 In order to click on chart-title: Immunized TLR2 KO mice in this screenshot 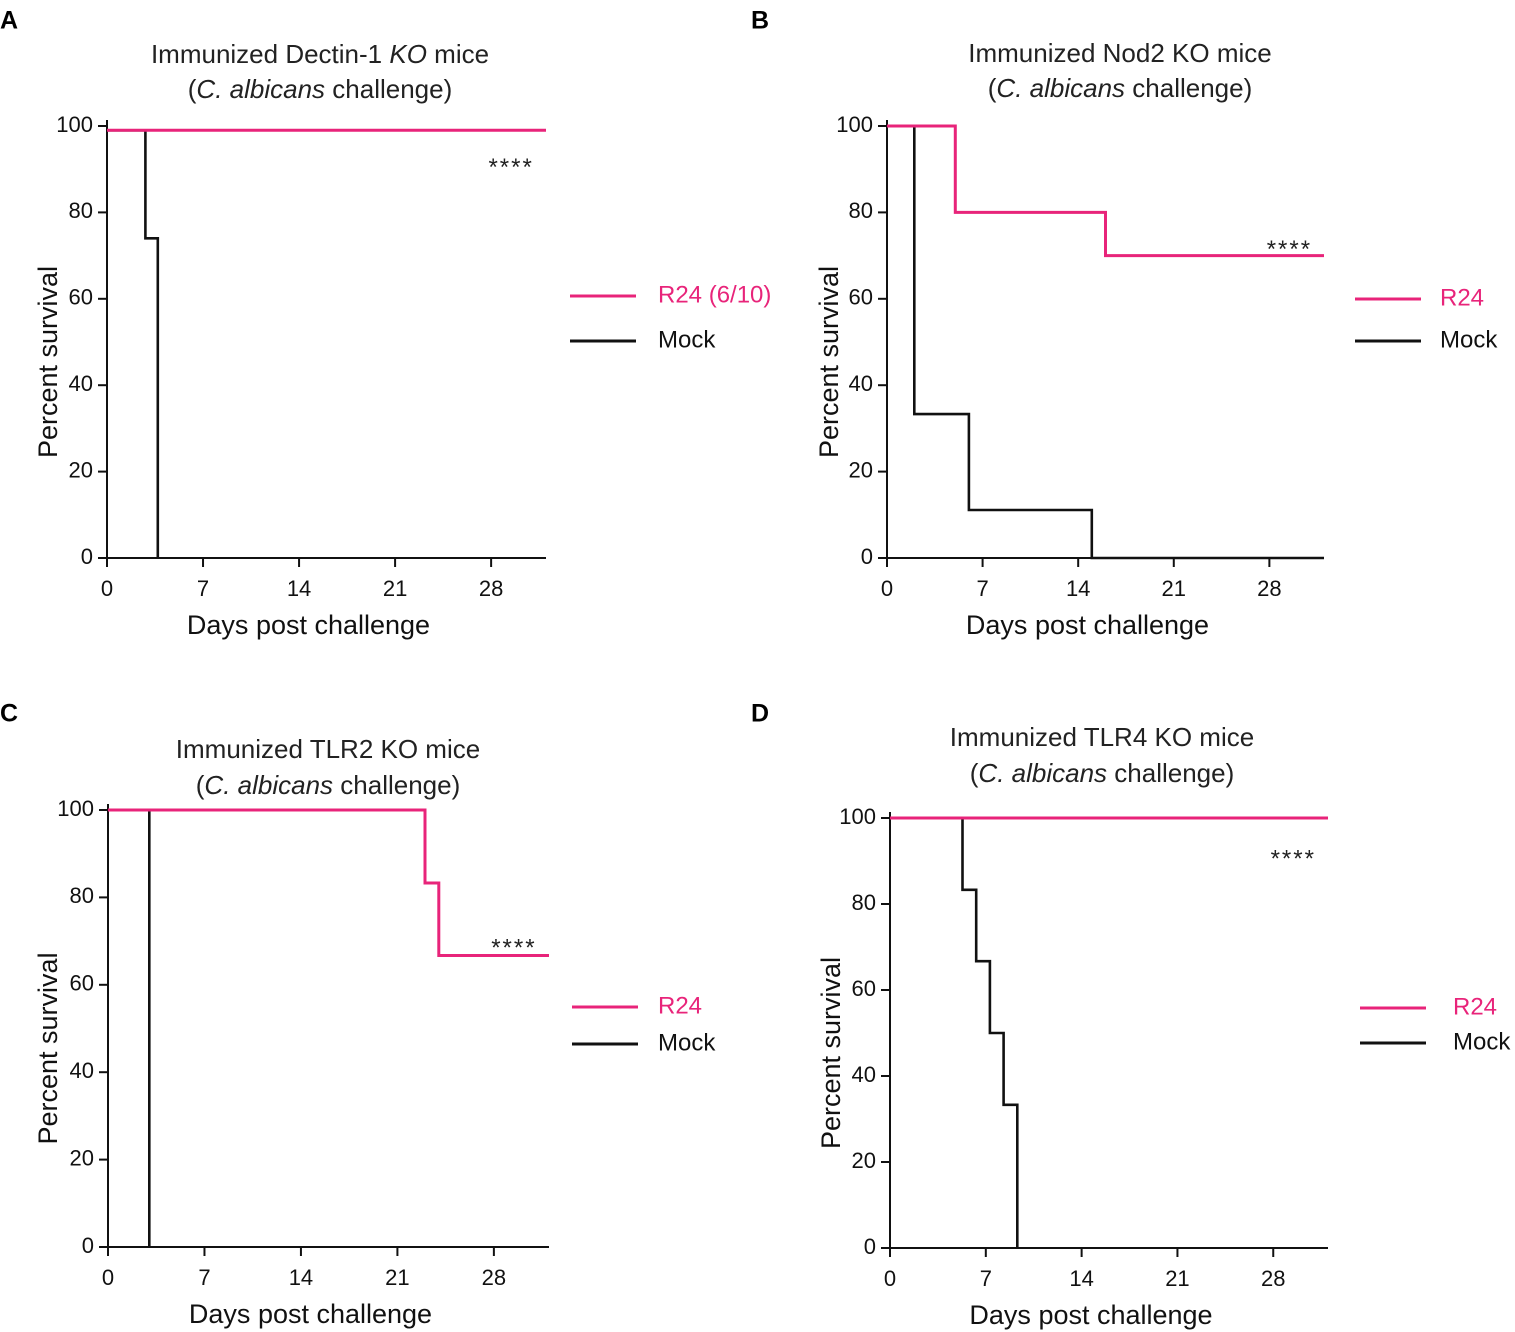, I will do `click(328, 749)`.